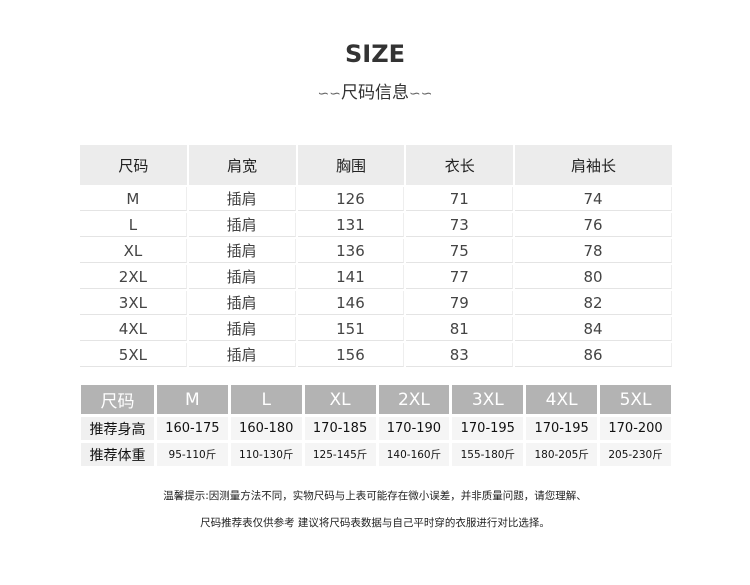 This screenshot has height=585, width=750. Describe the element at coordinates (593, 165) in the screenshot. I see `column-header: 肩袖长` at that location.